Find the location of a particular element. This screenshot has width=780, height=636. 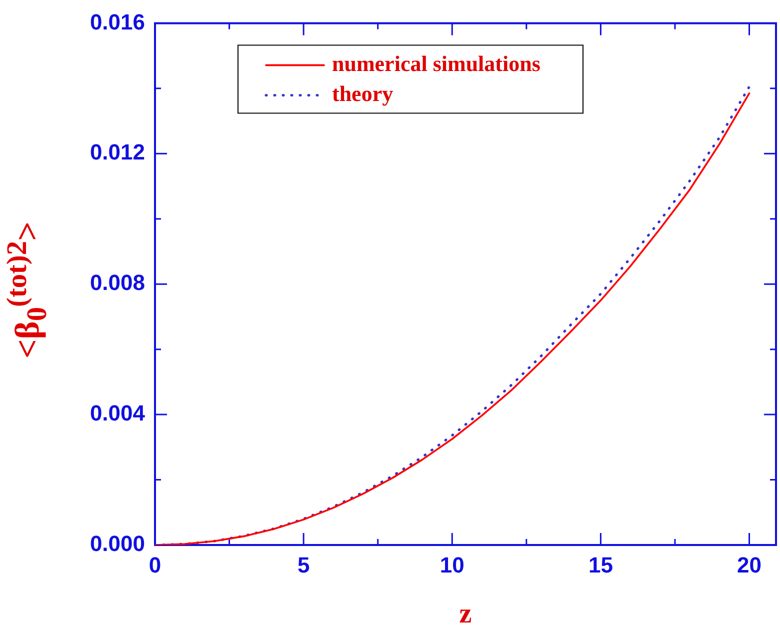

y-tick-label: 0.004 is located at coordinates (118, 413).